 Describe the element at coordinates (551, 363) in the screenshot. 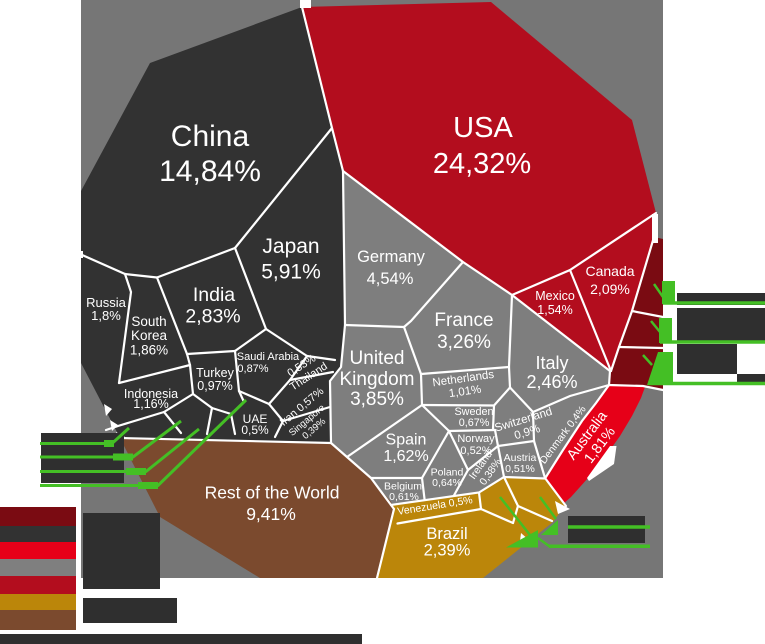

I see `svg-text: Italy` at that location.